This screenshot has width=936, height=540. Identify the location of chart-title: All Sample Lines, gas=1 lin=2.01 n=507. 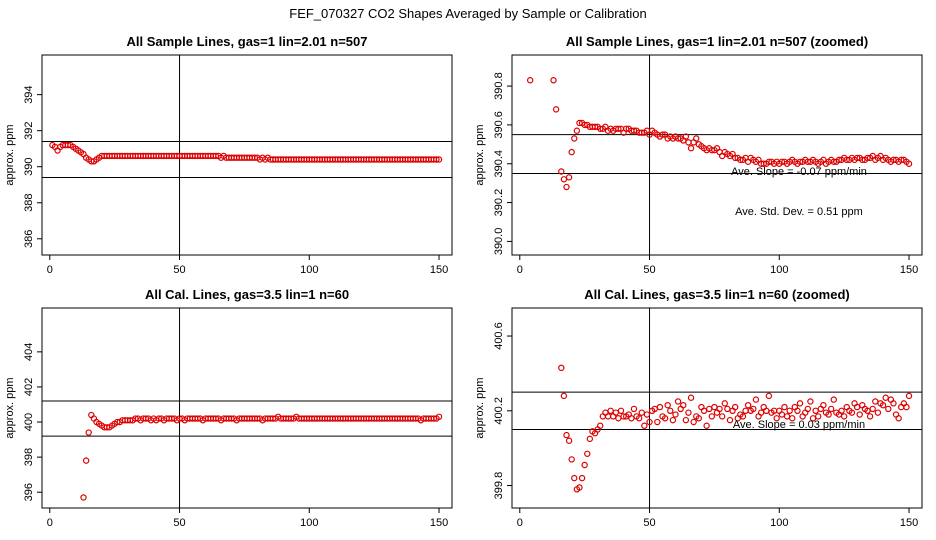
(247, 41).